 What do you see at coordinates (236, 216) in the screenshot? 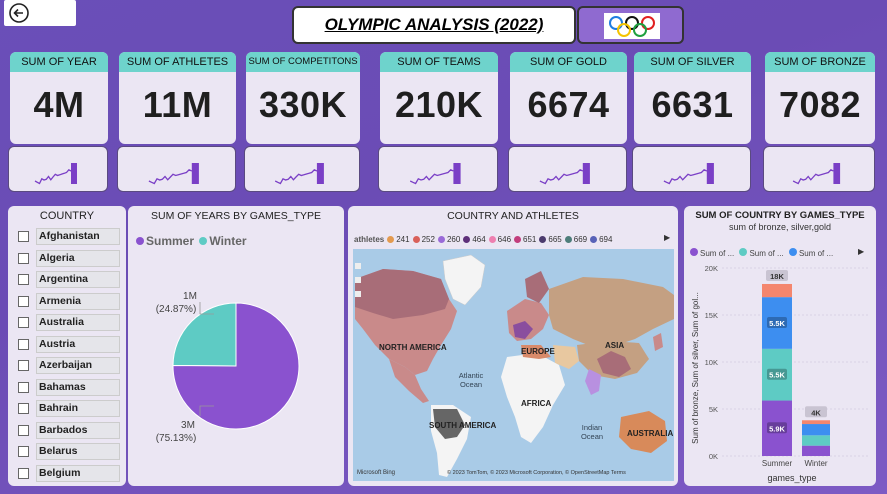
I see `pie-chart-title: SUM OF YEARS BY GAMES_TYPE` at bounding box center [236, 216].